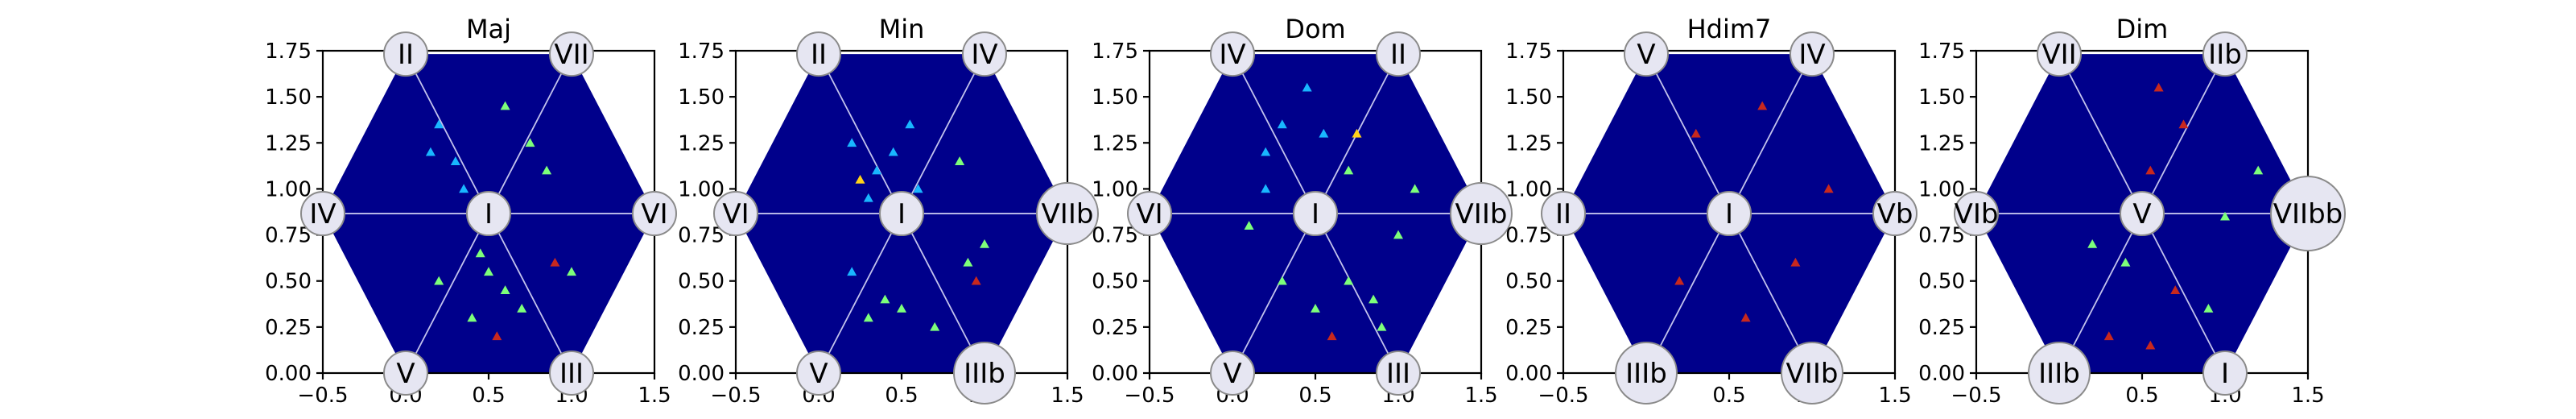 Image resolution: width=2576 pixels, height=419 pixels. I want to click on node-label: Vb, so click(1895, 214).